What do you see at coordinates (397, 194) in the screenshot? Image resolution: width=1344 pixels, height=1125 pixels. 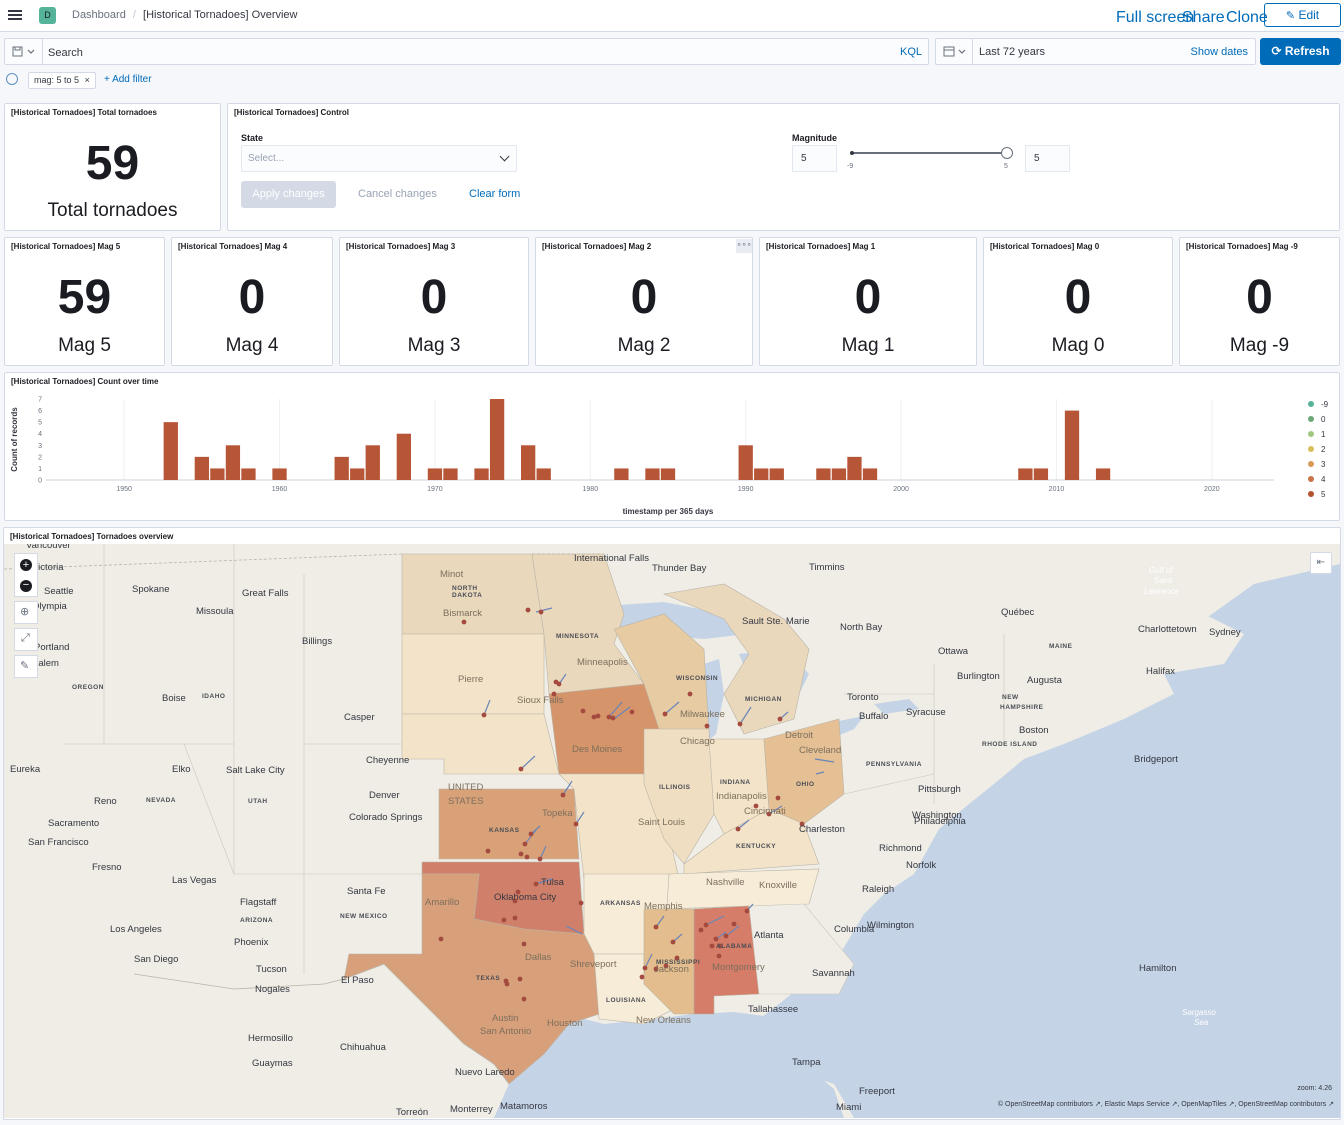 I see `cancel-changes-button: Cancel changes` at bounding box center [397, 194].